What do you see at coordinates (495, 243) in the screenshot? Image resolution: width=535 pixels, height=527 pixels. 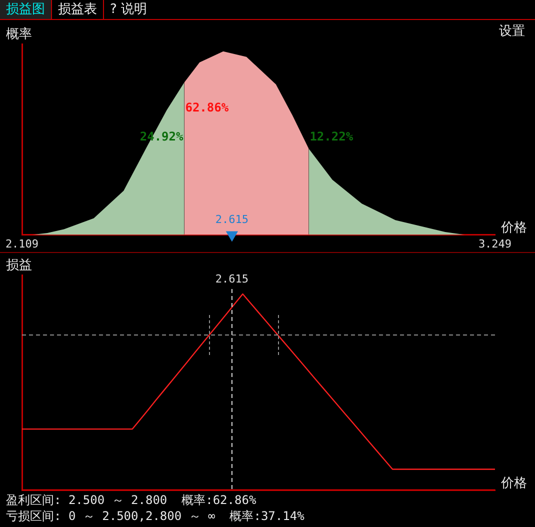 I see `x-tick-label: 3.249` at bounding box center [495, 243].